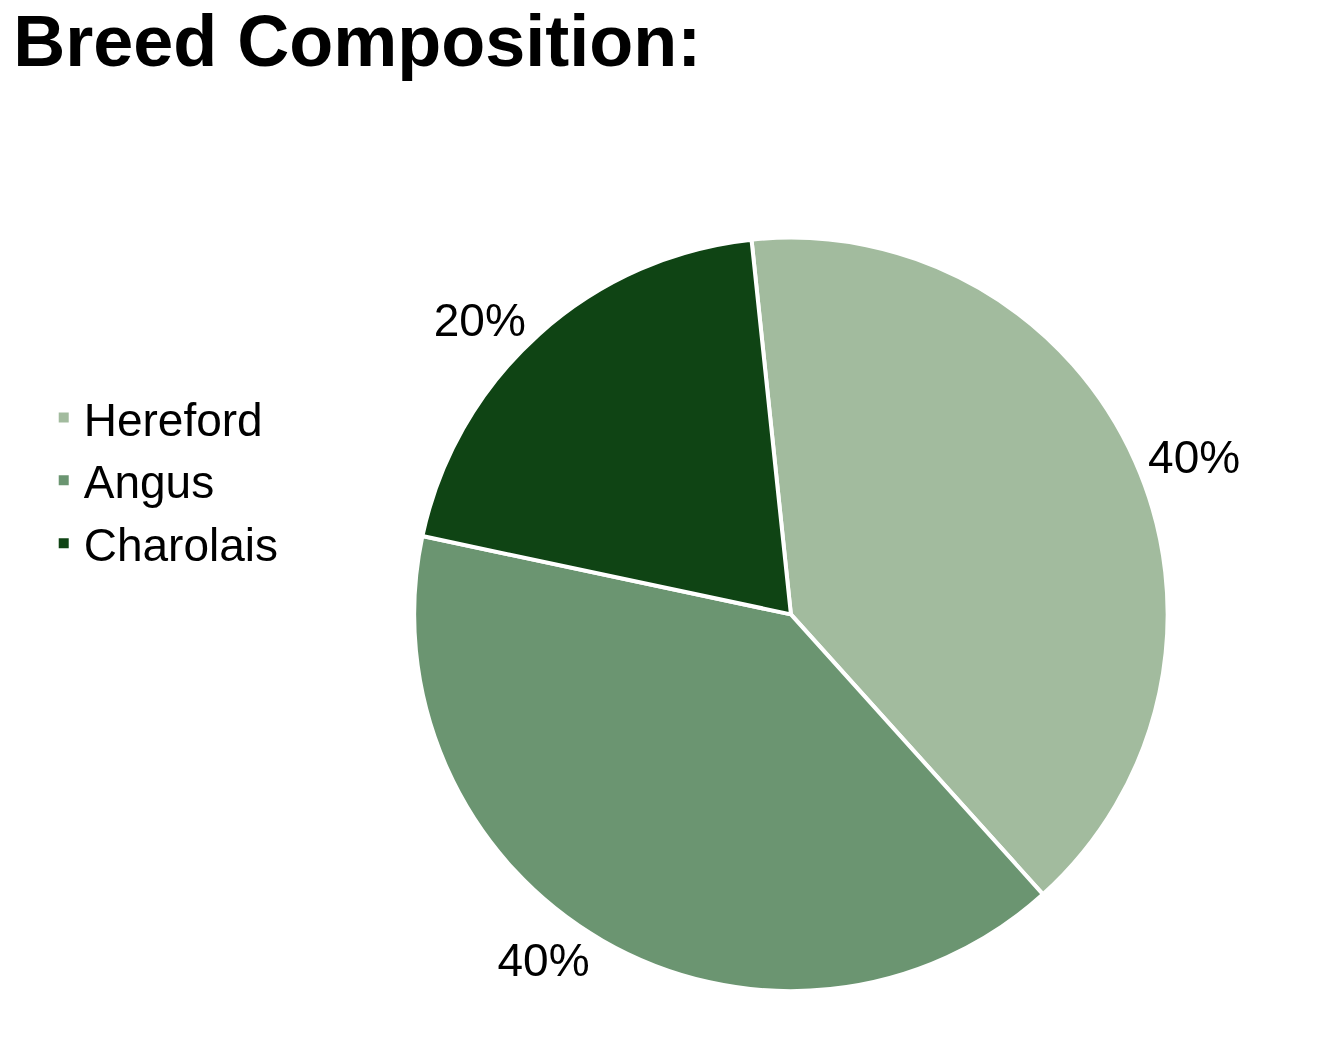 This screenshot has height=1047, width=1321. Describe the element at coordinates (181, 545) in the screenshot. I see `legend-label: Charolais` at that location.